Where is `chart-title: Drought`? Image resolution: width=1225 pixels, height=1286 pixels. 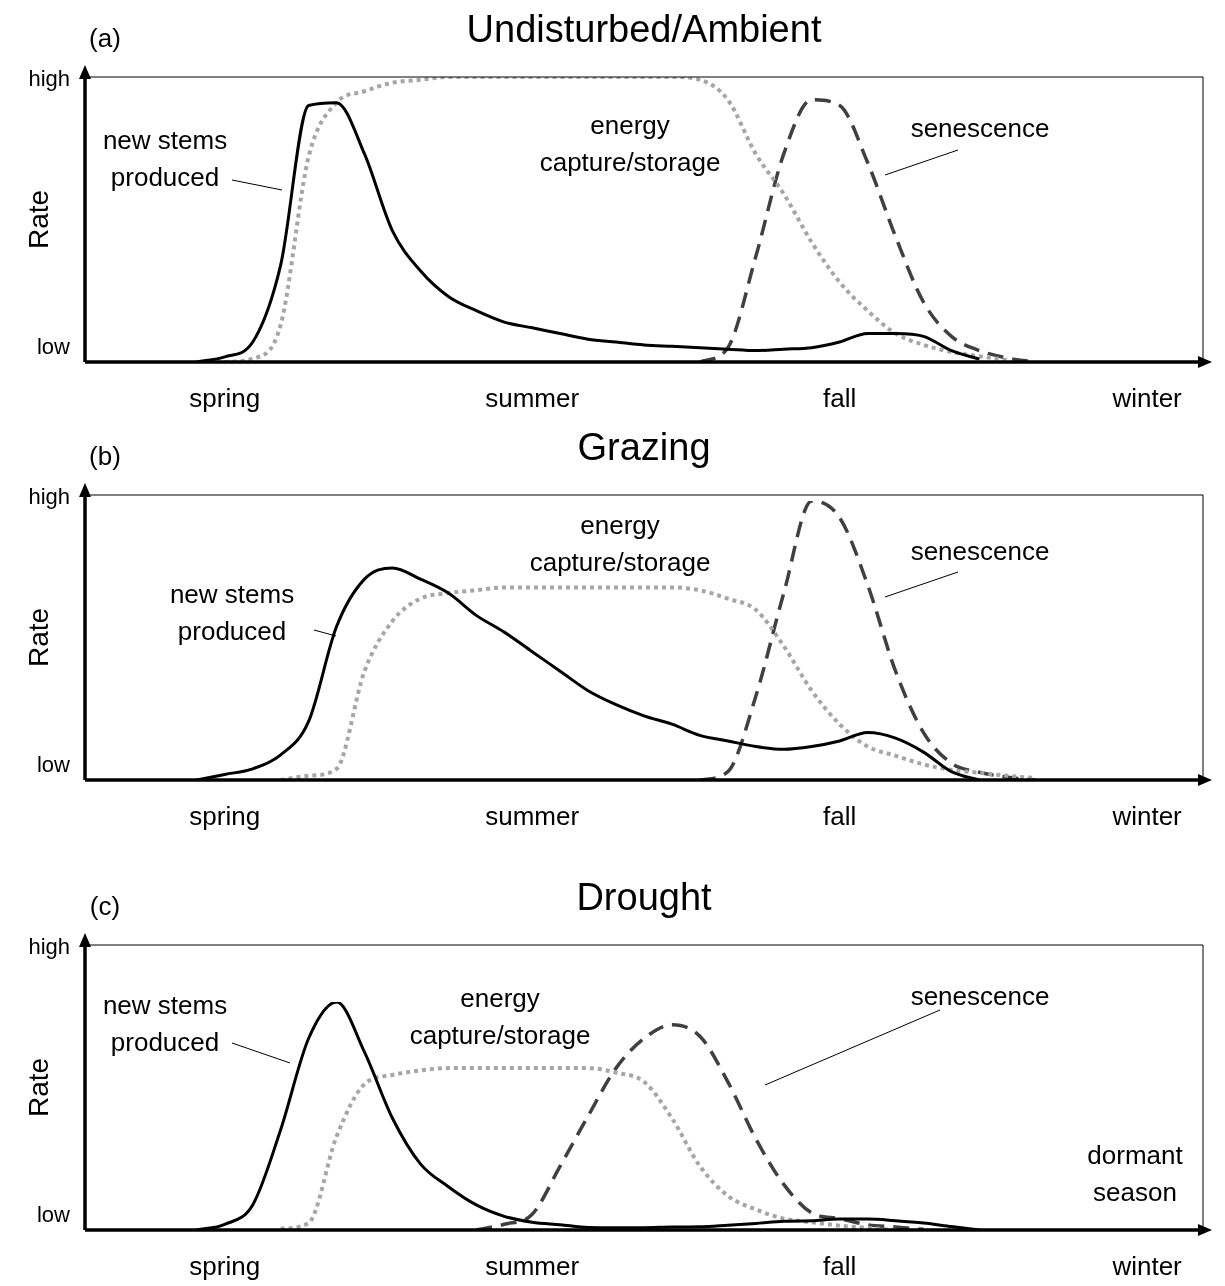 chart-title: Drought is located at coordinates (644, 897).